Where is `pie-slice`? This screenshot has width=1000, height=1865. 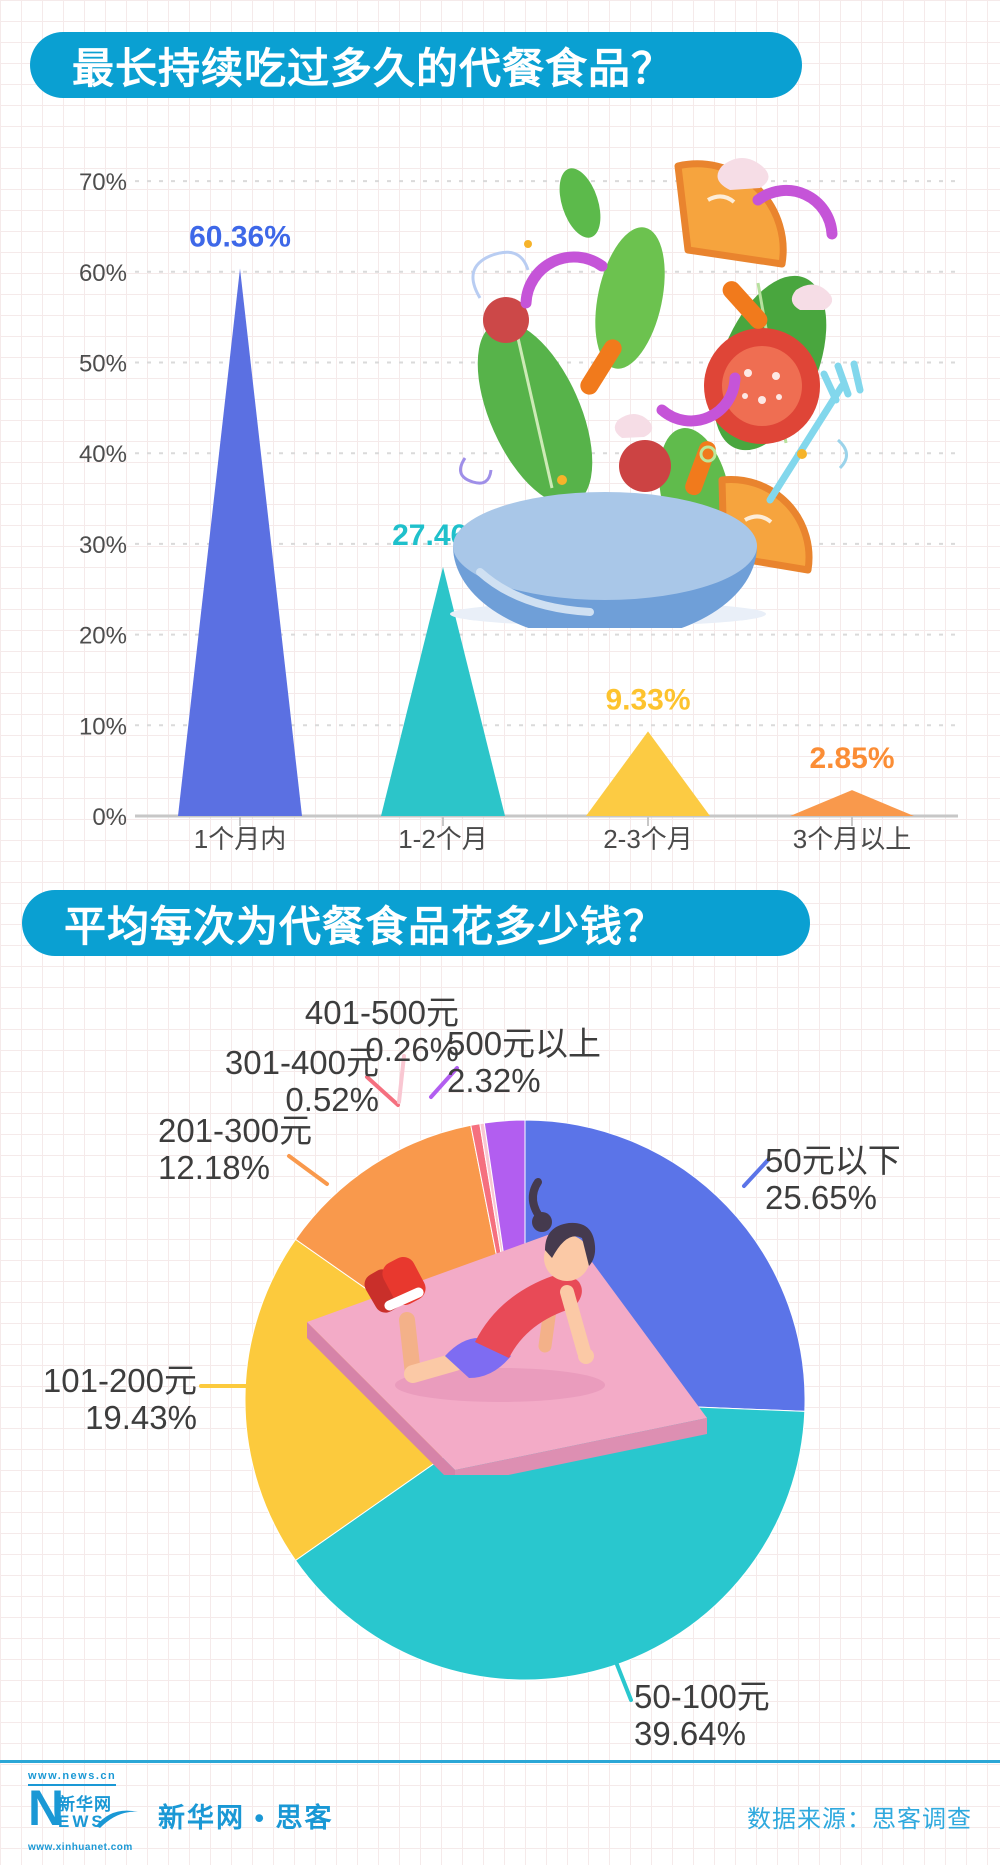 pie-slice is located at coordinates (550, 1540).